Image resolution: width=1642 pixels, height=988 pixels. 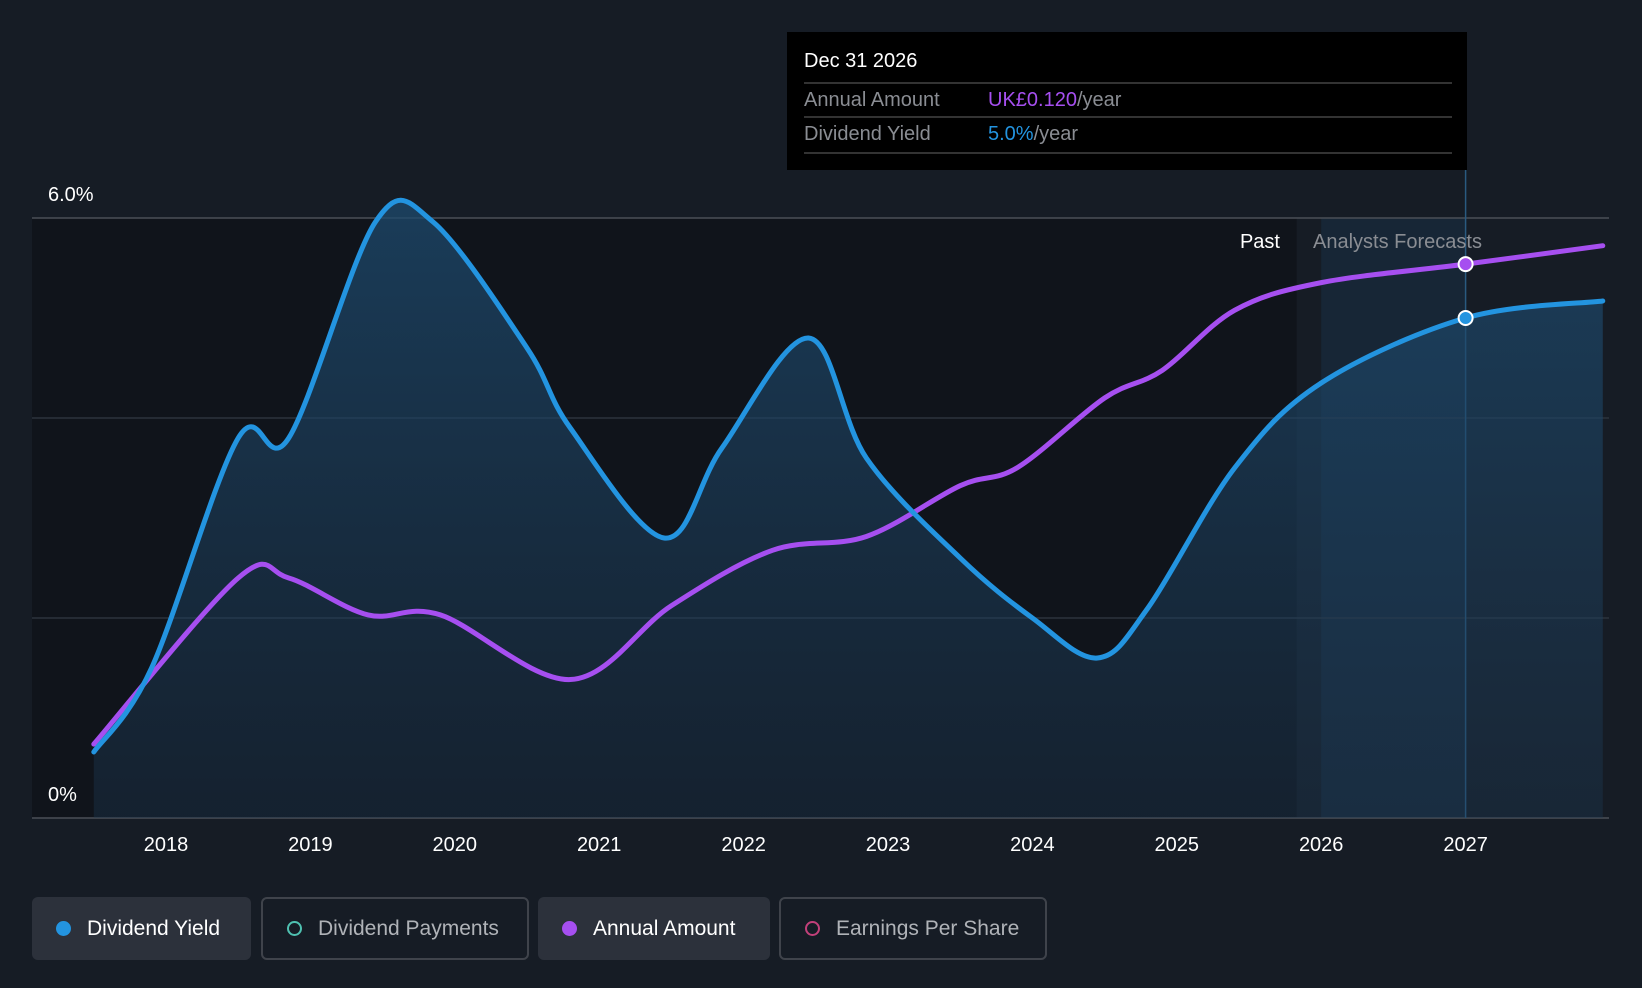 What do you see at coordinates (1177, 845) in the screenshot?
I see `x-tick-label: 2025` at bounding box center [1177, 845].